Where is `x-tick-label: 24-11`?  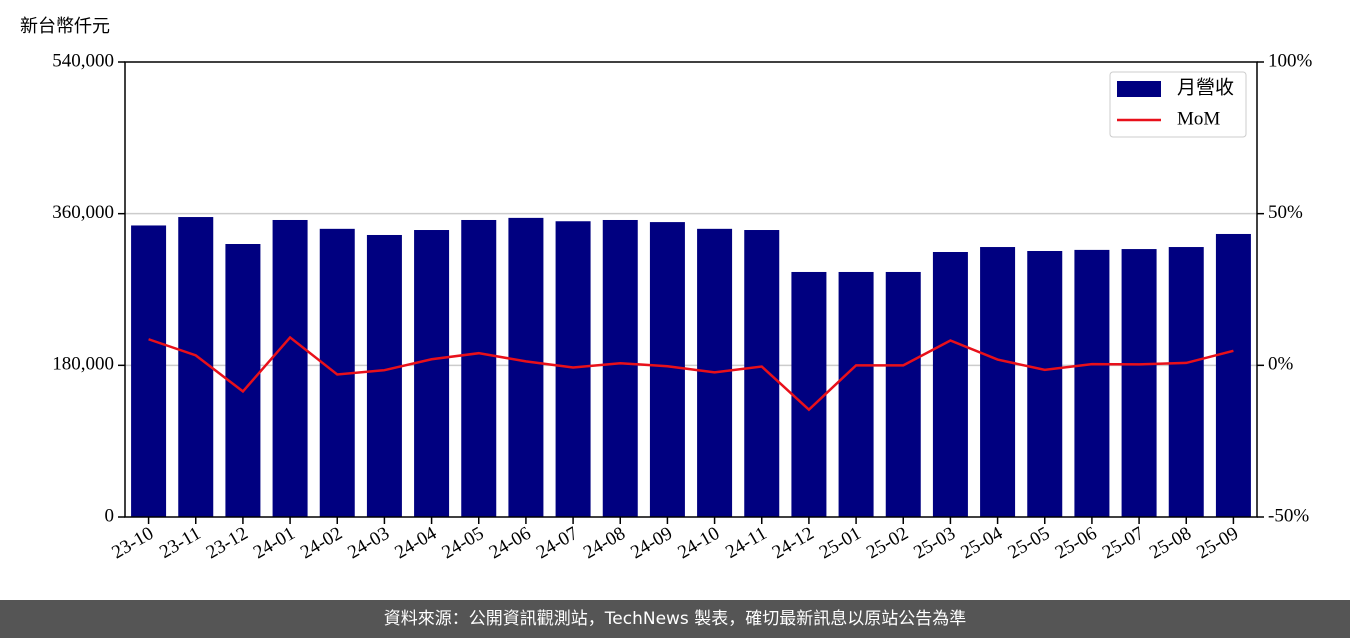
x-tick-label: 24-11 is located at coordinates (746, 543).